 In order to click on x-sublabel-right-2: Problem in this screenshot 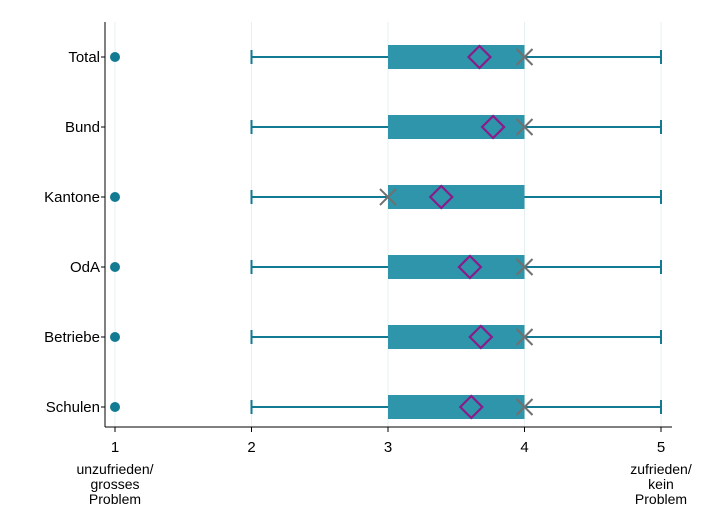, I will do `click(661, 499)`.